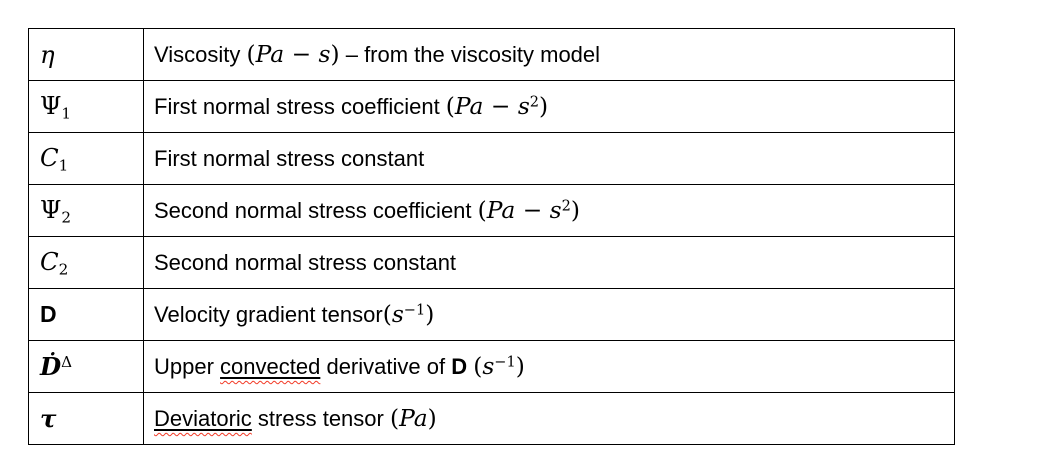  I want to click on text-segment: Velocity gradient tensor, so click(268, 314).